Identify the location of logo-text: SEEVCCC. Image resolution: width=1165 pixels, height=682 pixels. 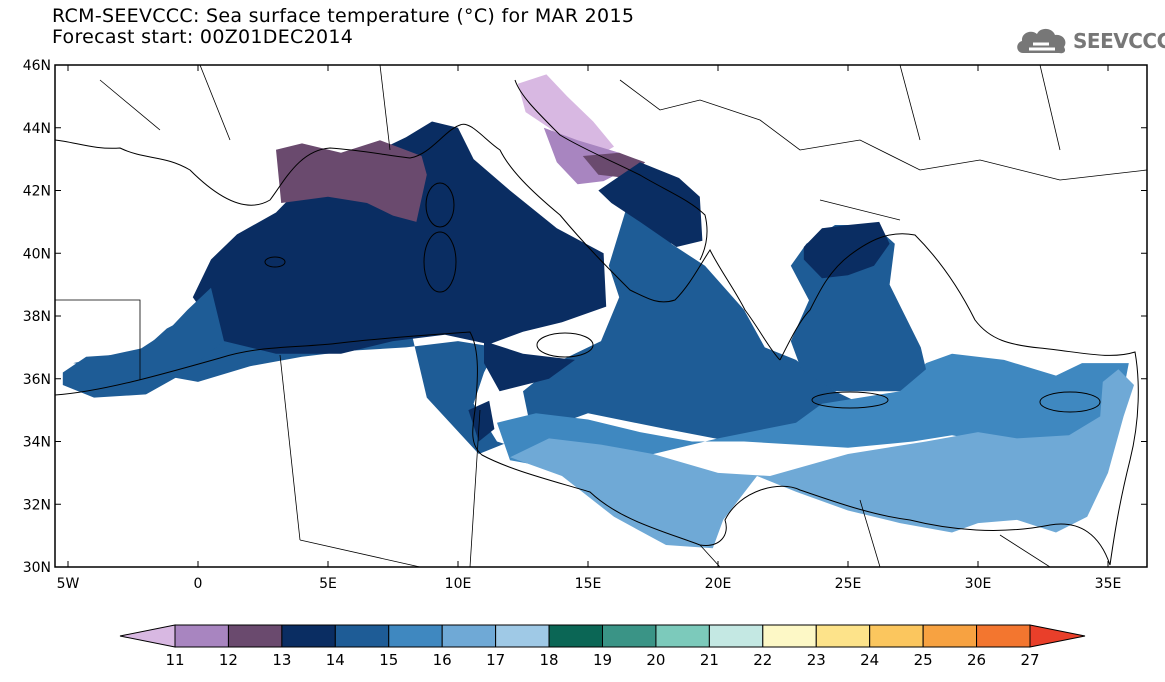
(1119, 41).